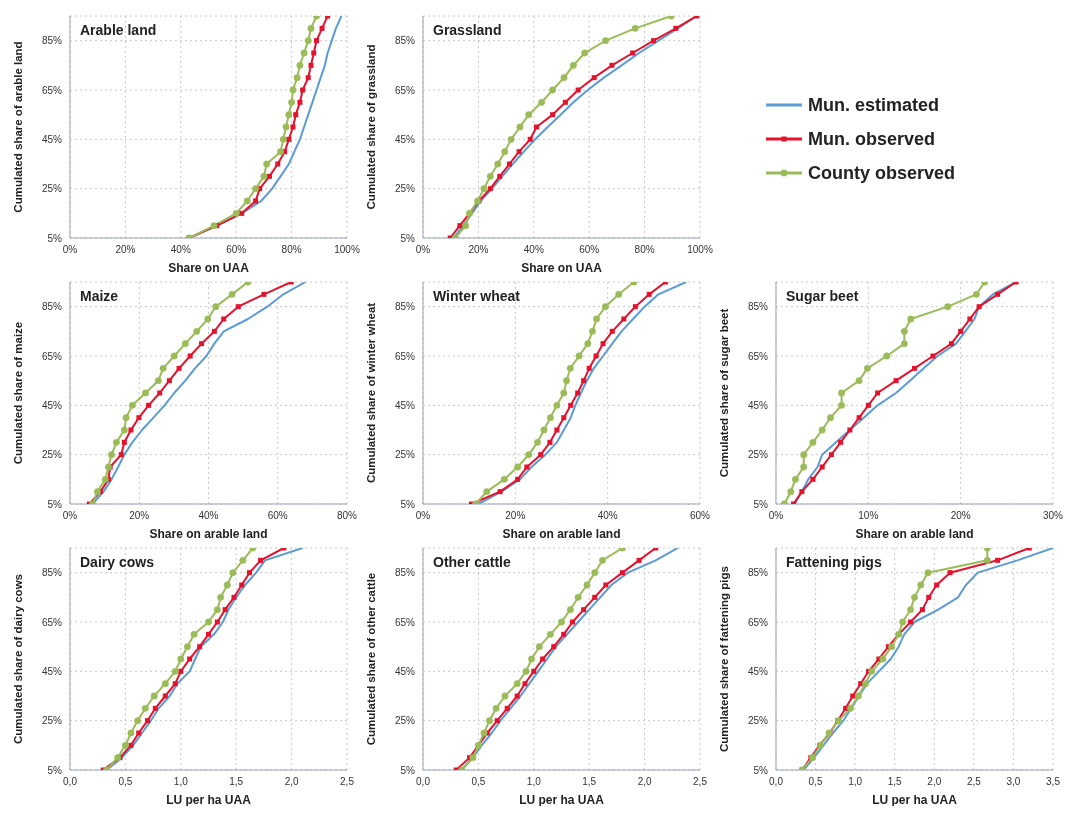 Image resolution: width=1077 pixels, height=823 pixels. What do you see at coordinates (874, 105) in the screenshot?
I see `legend-label: Mun. estimated` at bounding box center [874, 105].